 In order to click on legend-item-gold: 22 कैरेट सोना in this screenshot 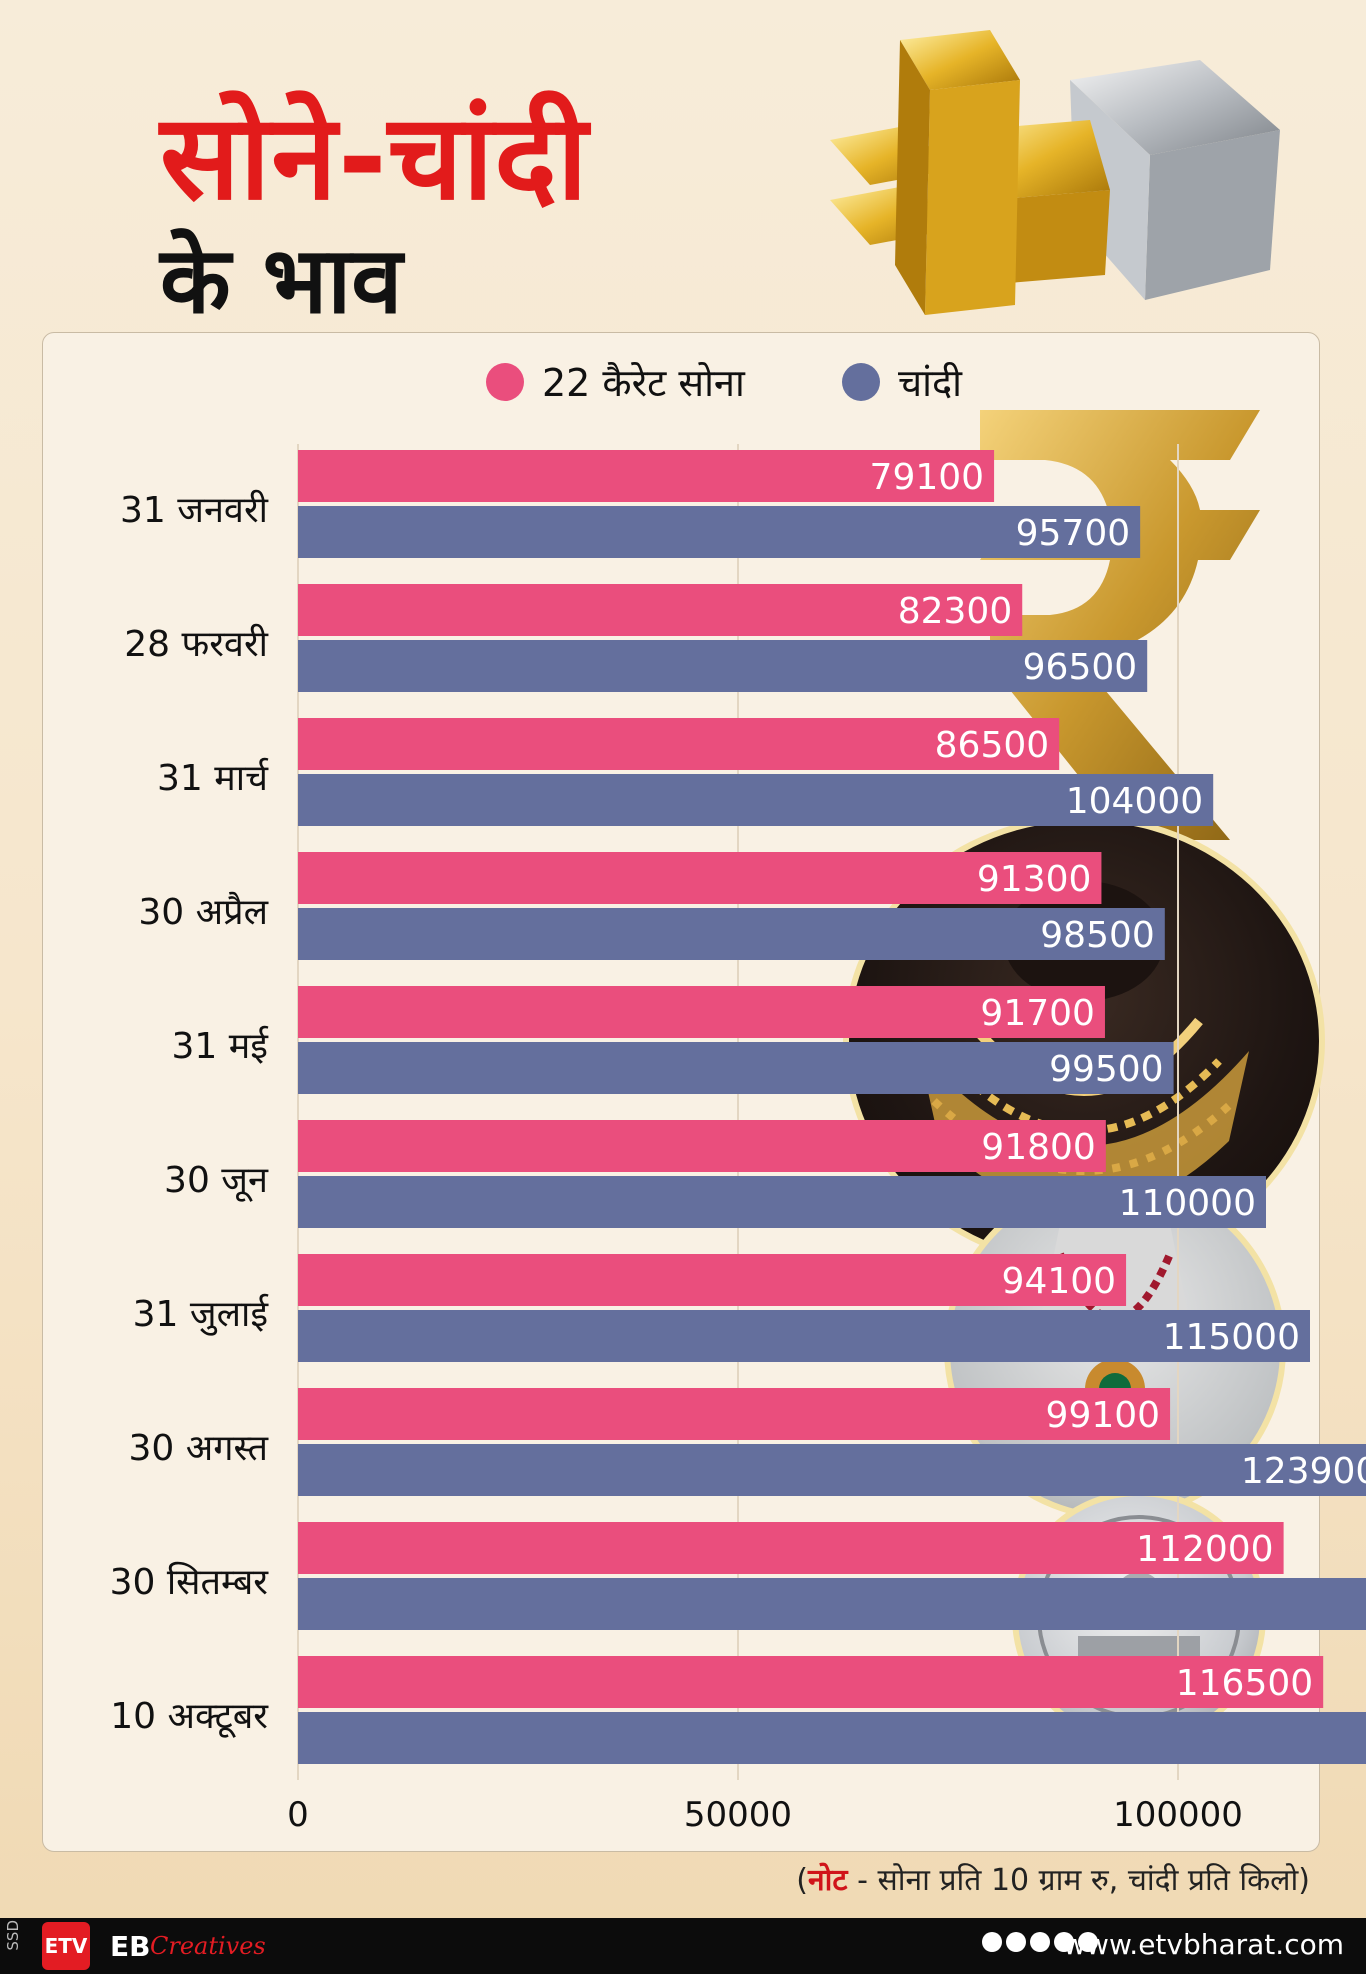, I will do `click(615, 382)`.